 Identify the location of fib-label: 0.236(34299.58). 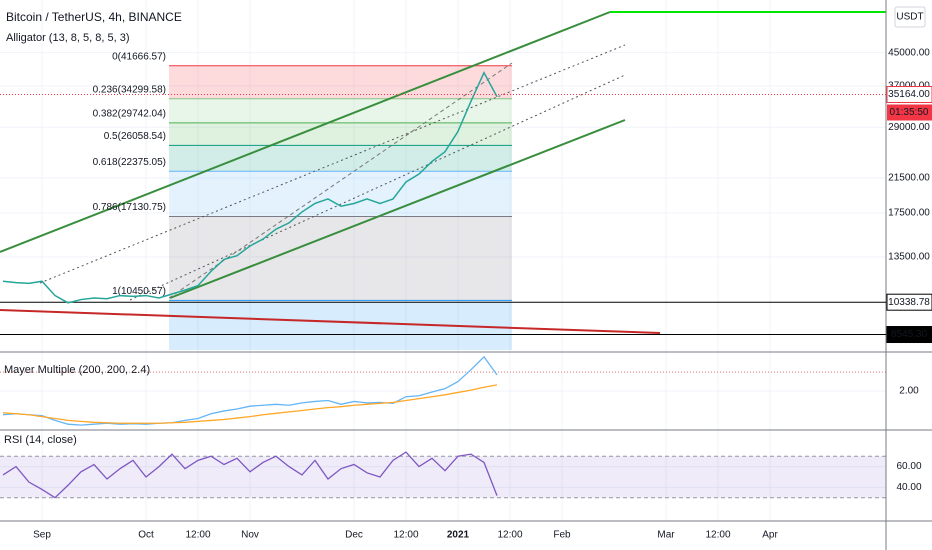
(129, 89).